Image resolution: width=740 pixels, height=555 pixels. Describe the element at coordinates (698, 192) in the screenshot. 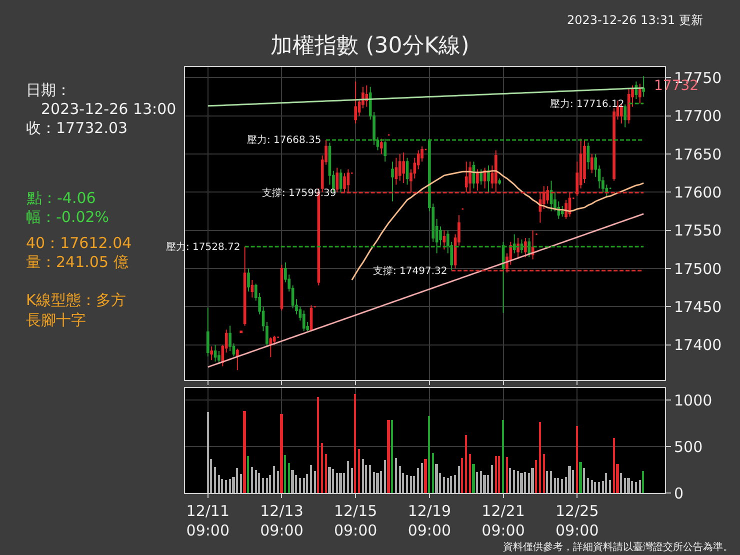

I see `y-tick-label: 17600` at that location.